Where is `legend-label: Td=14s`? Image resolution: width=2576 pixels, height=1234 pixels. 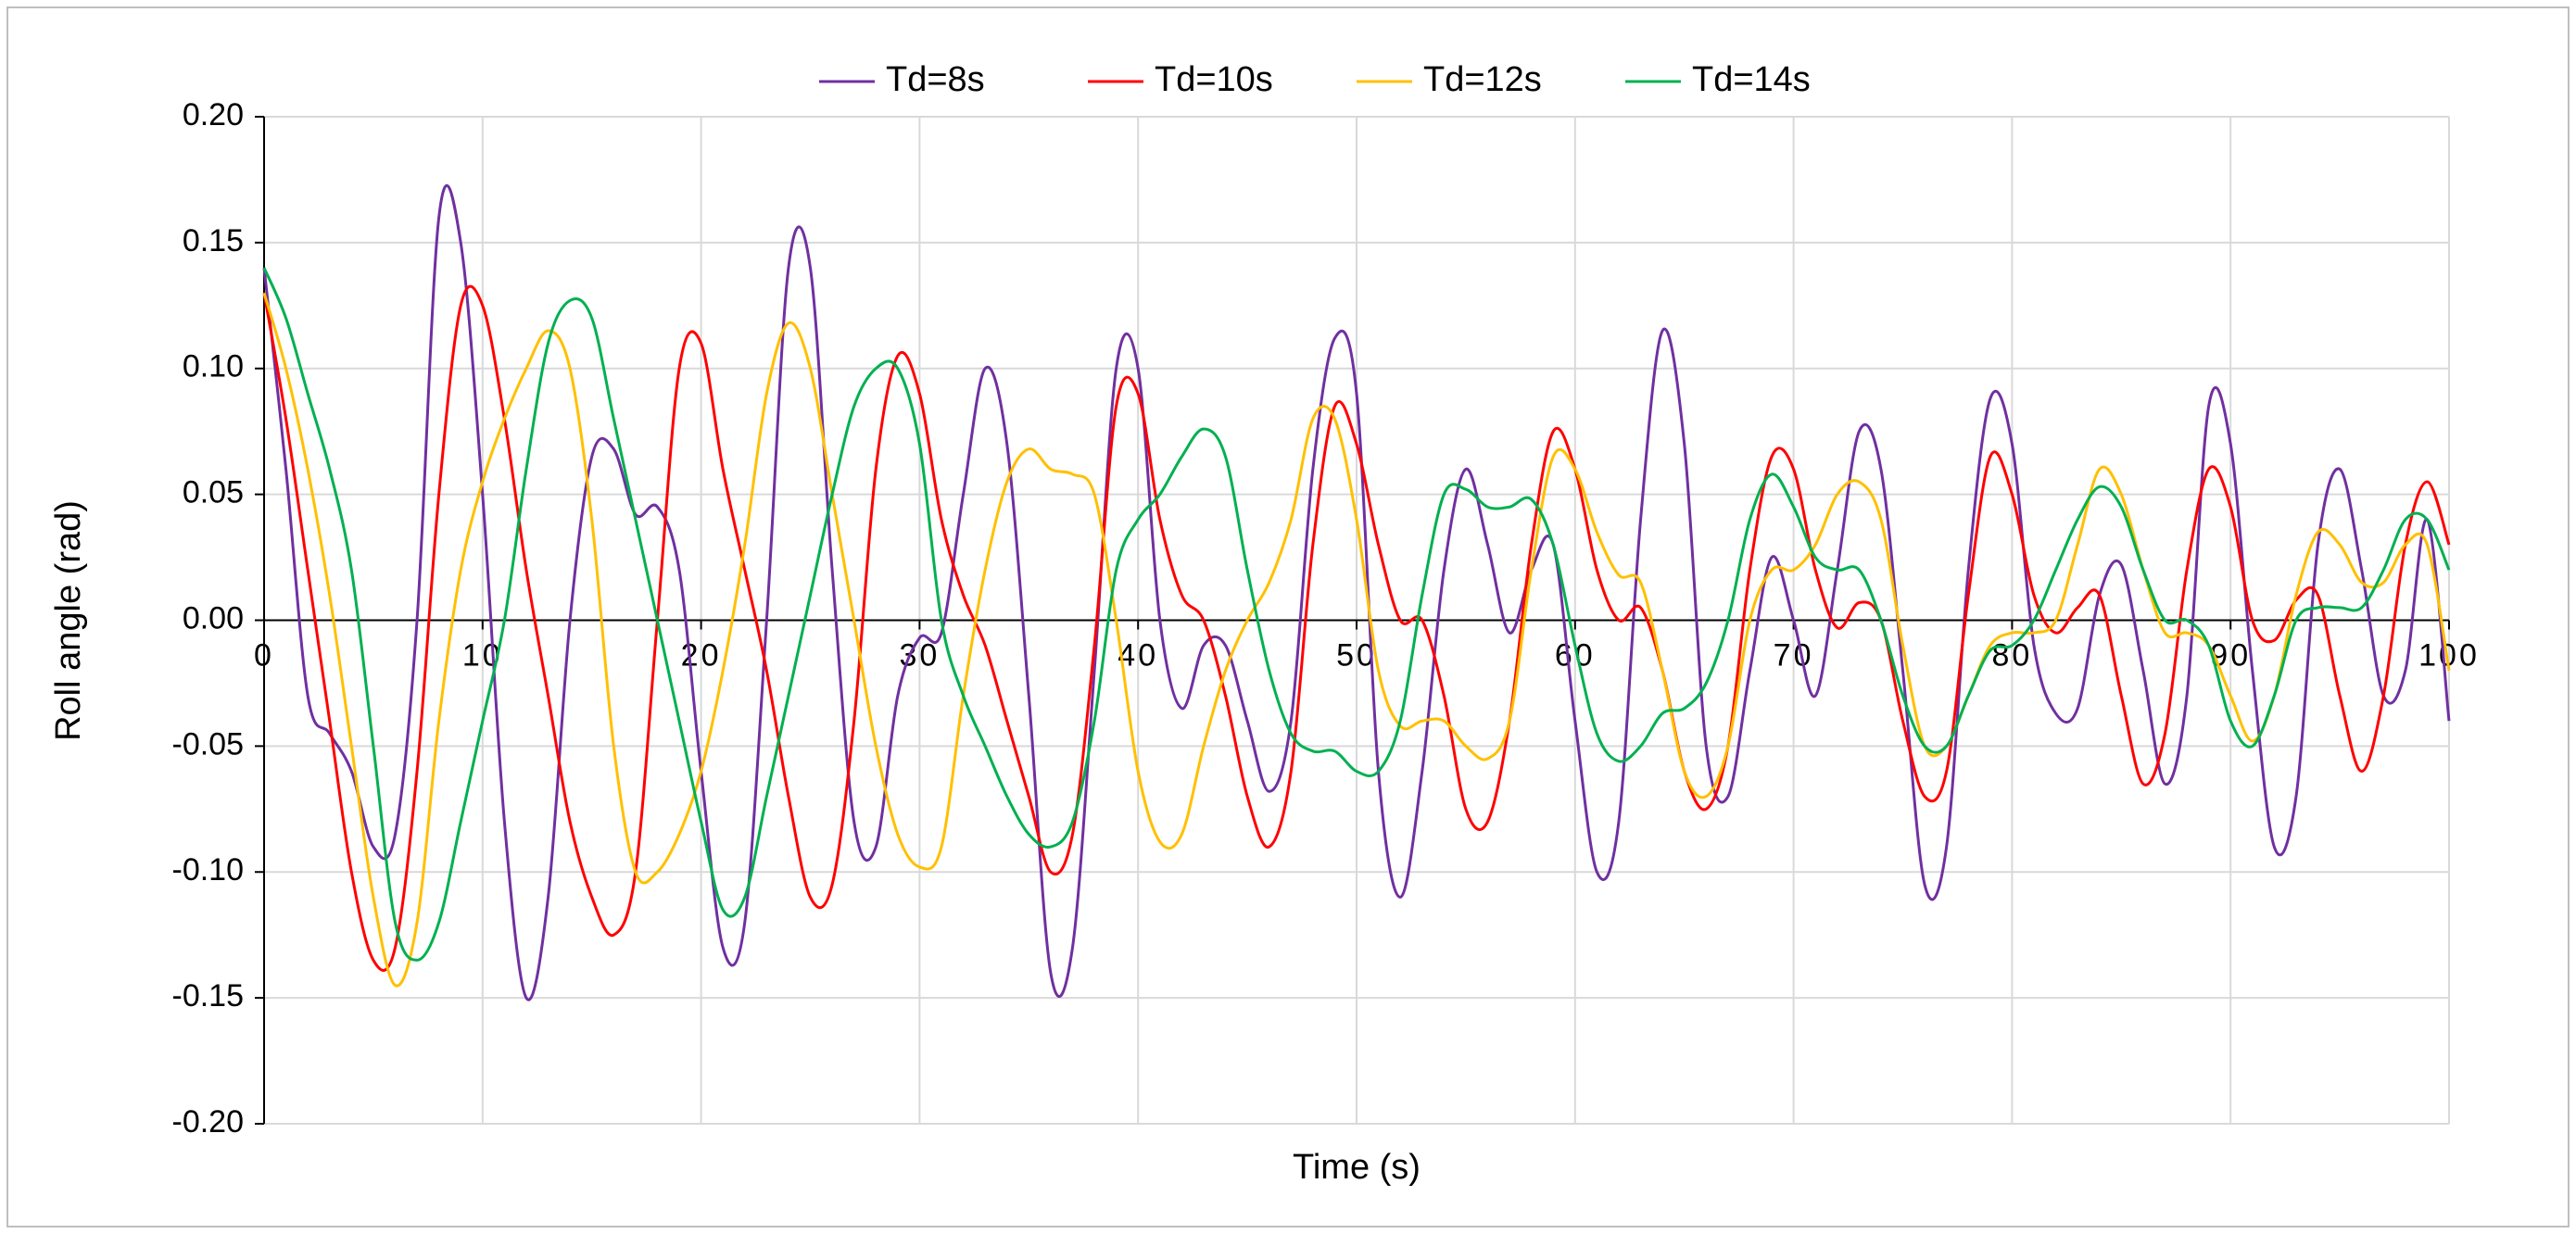 legend-label: Td=14s is located at coordinates (1752, 79).